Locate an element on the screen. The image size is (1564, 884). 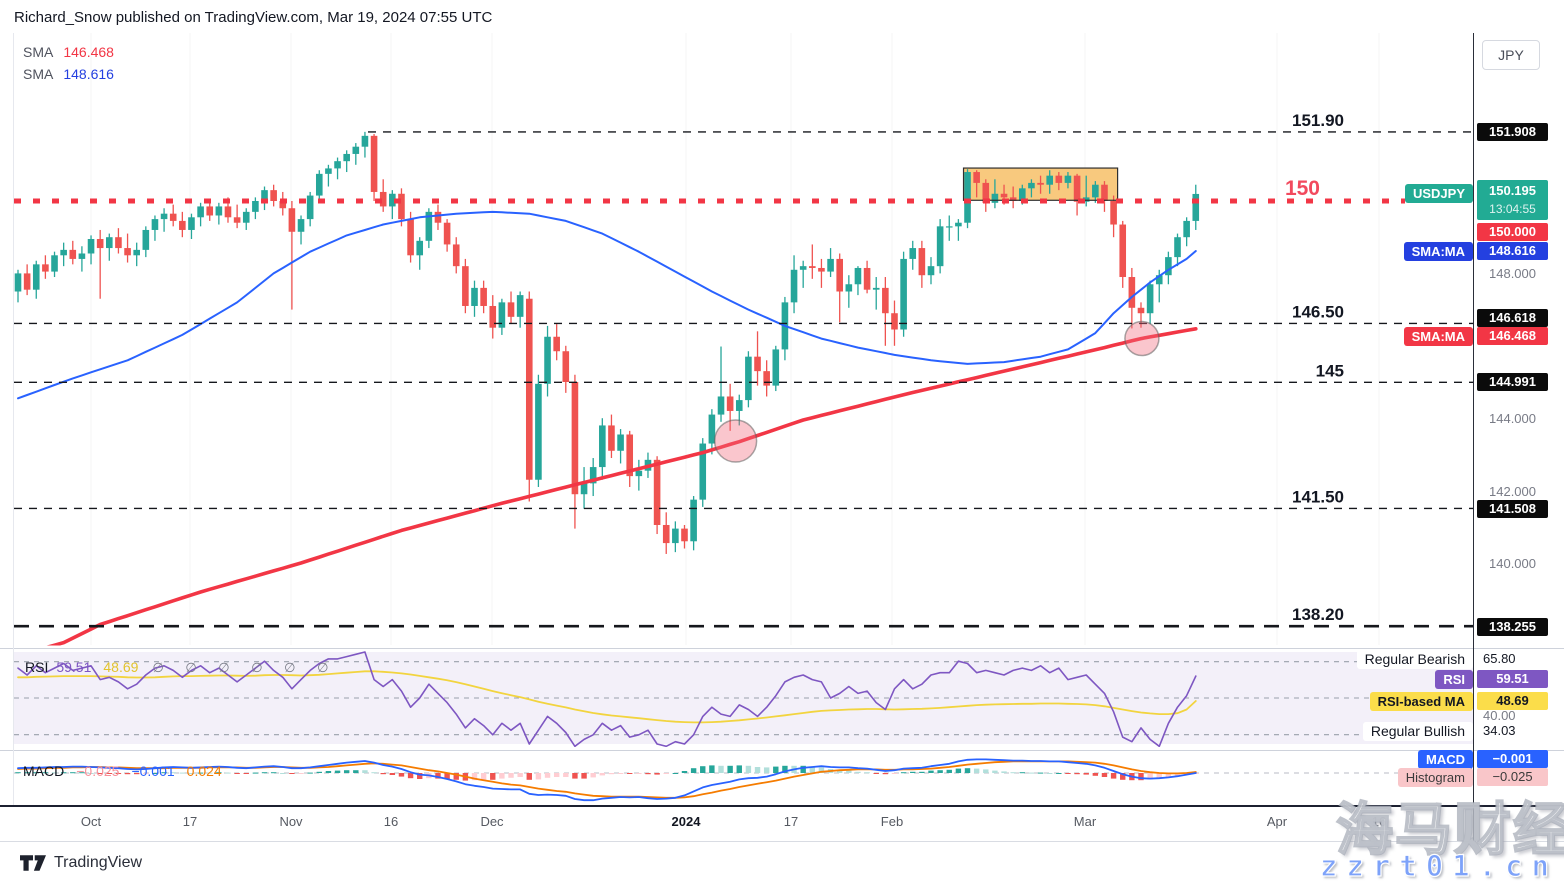
time-axis-label: Oct is located at coordinates (91, 821).